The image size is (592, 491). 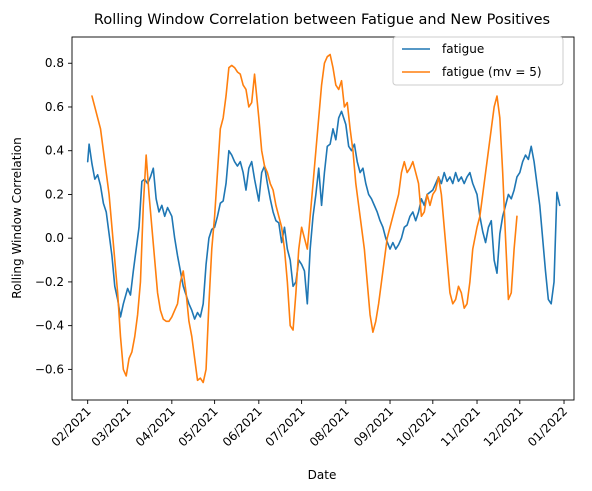 What do you see at coordinates (54, 194) in the screenshot?
I see `y-tick-label: 0.2` at bounding box center [54, 194].